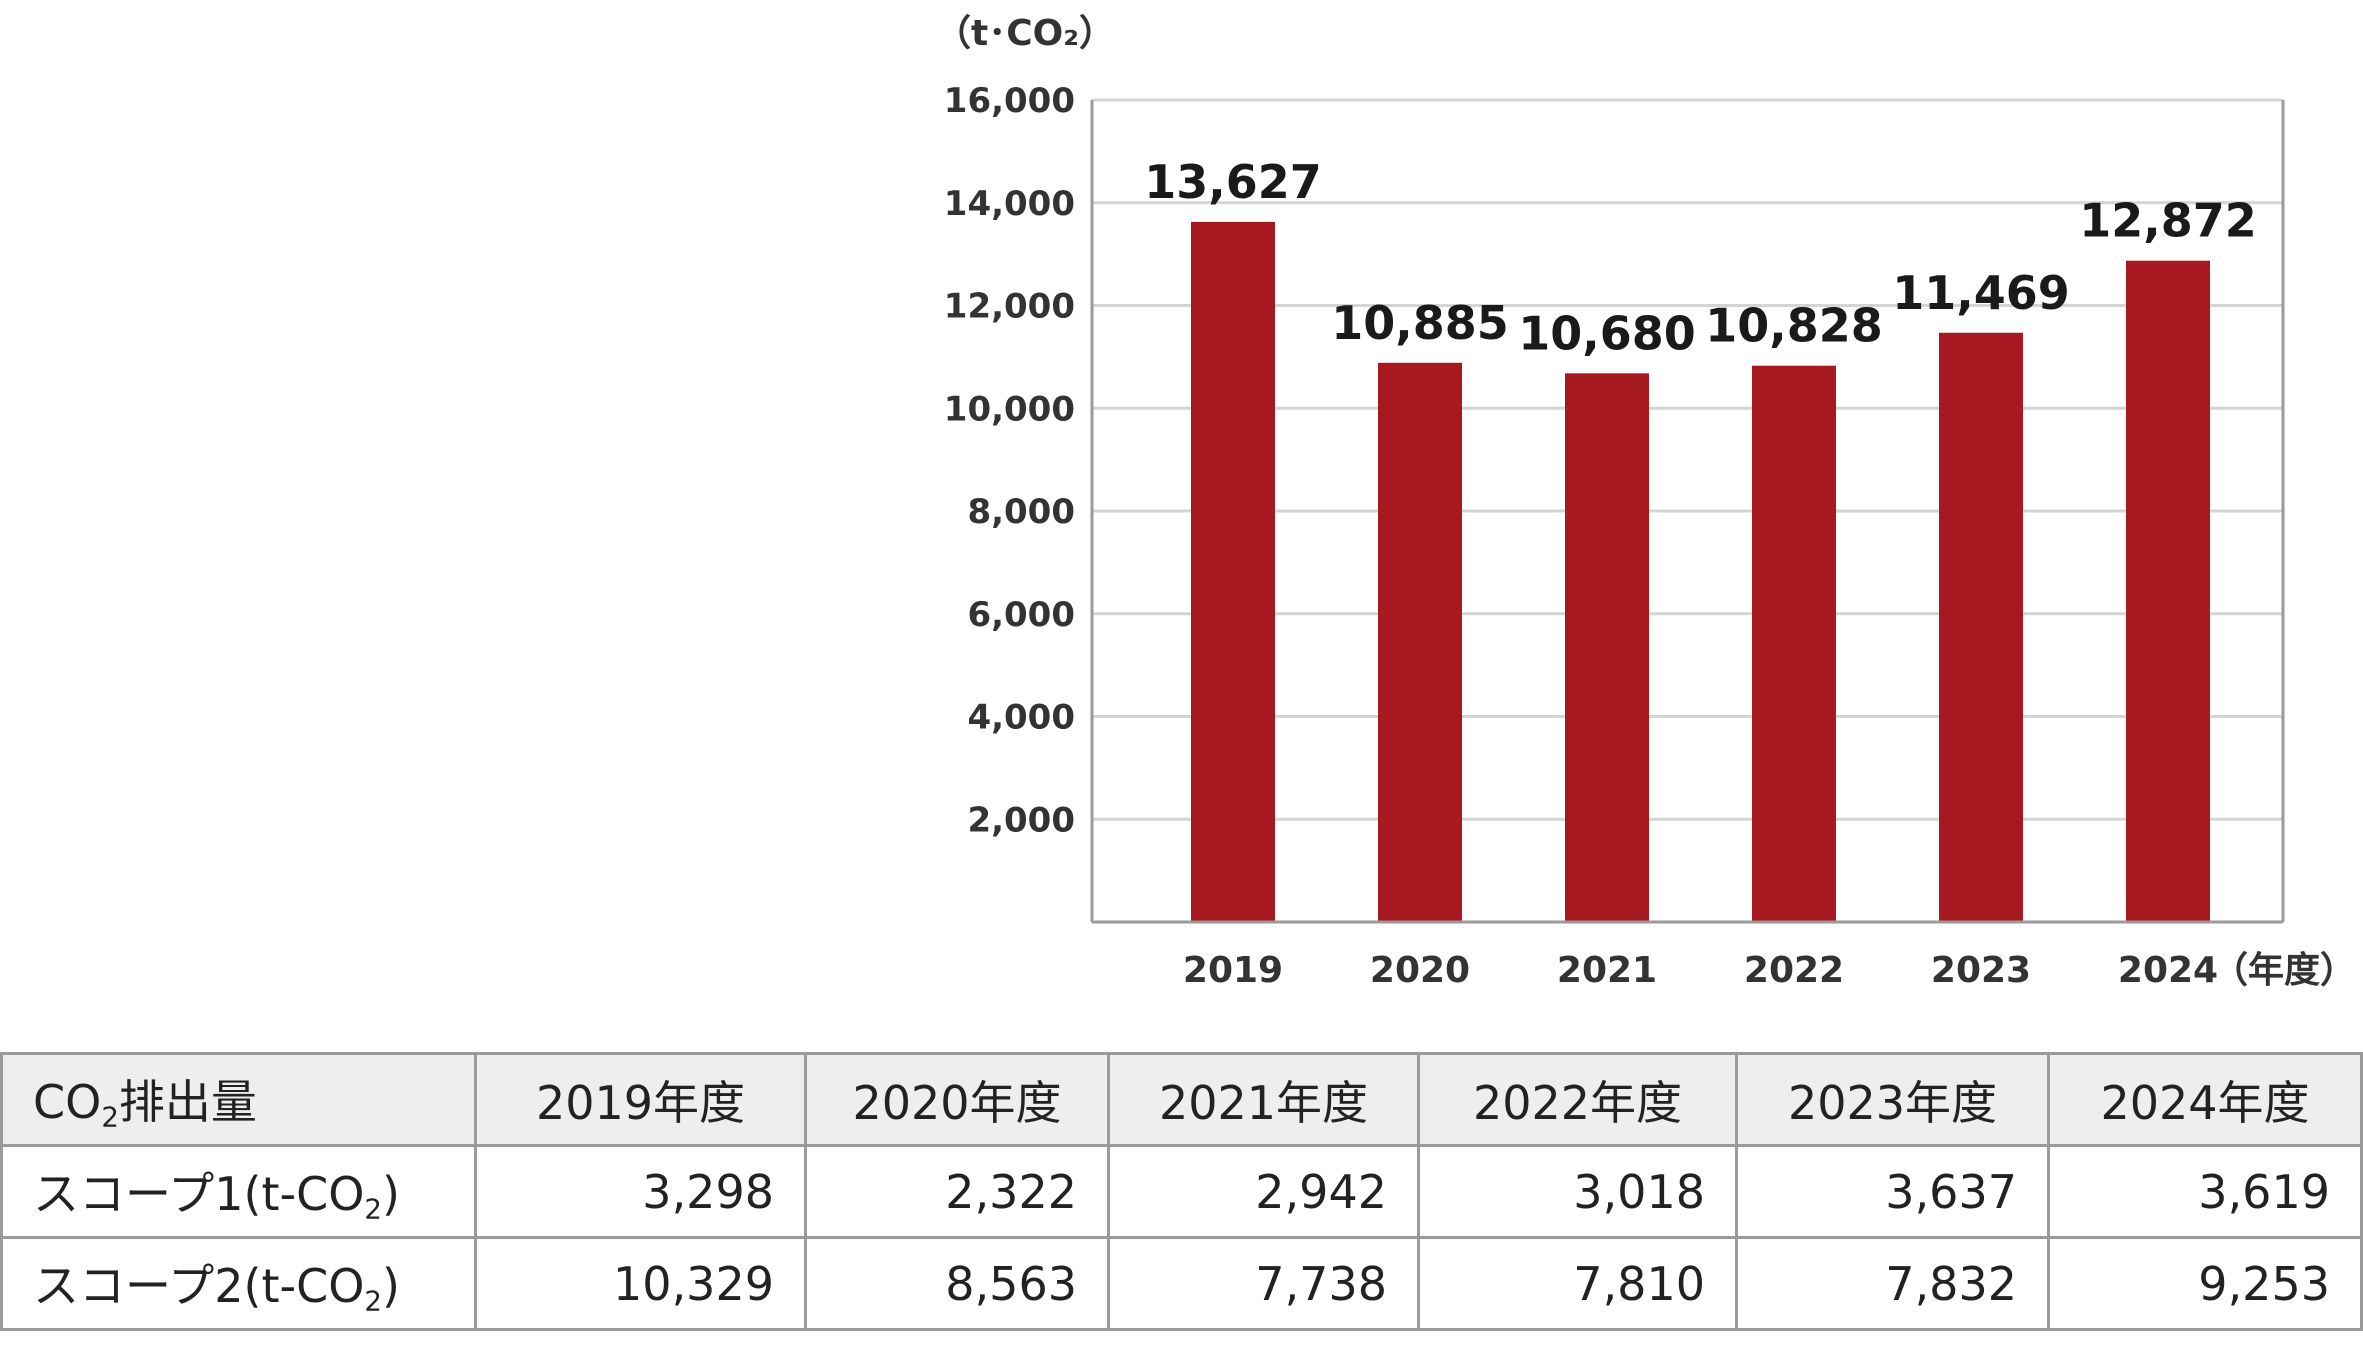  I want to click on x-tick-label: 2020, so click(1420, 970).